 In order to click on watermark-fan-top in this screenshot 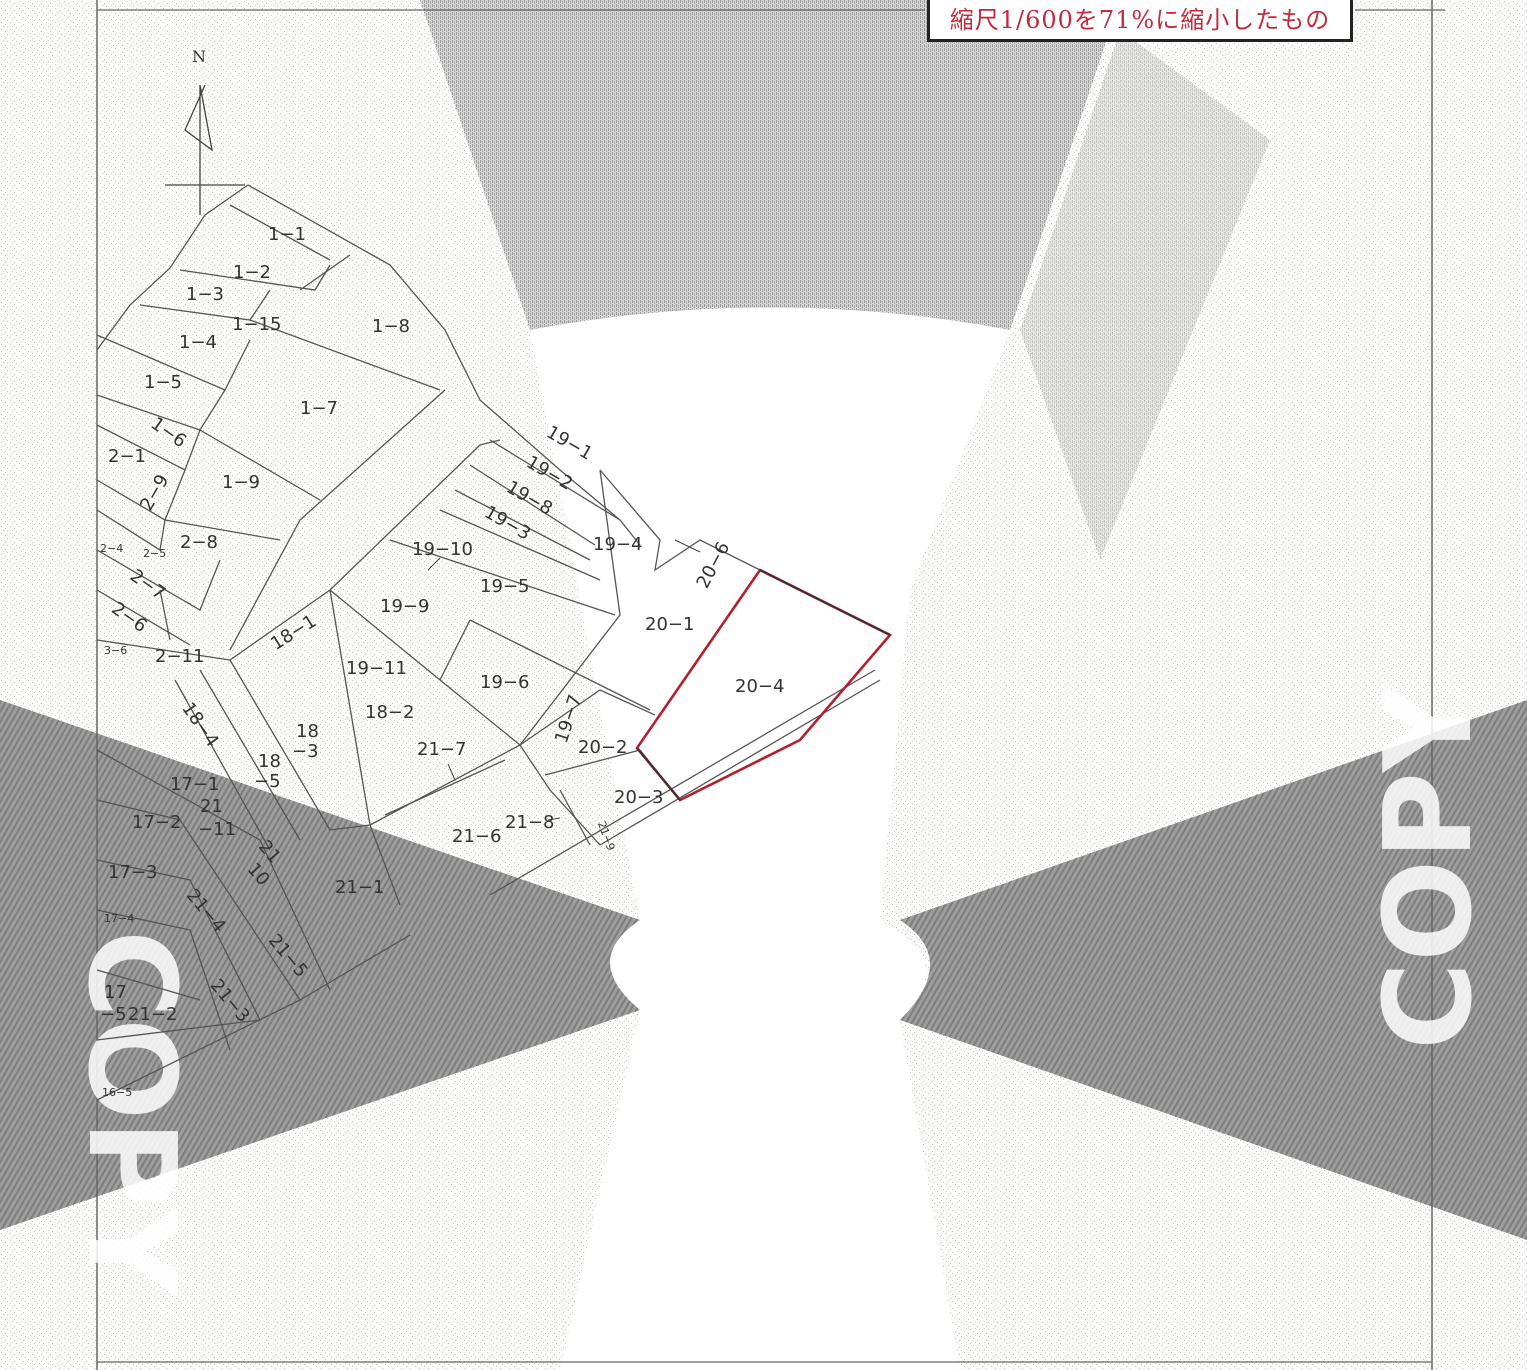, I will do `click(770, 165)`.